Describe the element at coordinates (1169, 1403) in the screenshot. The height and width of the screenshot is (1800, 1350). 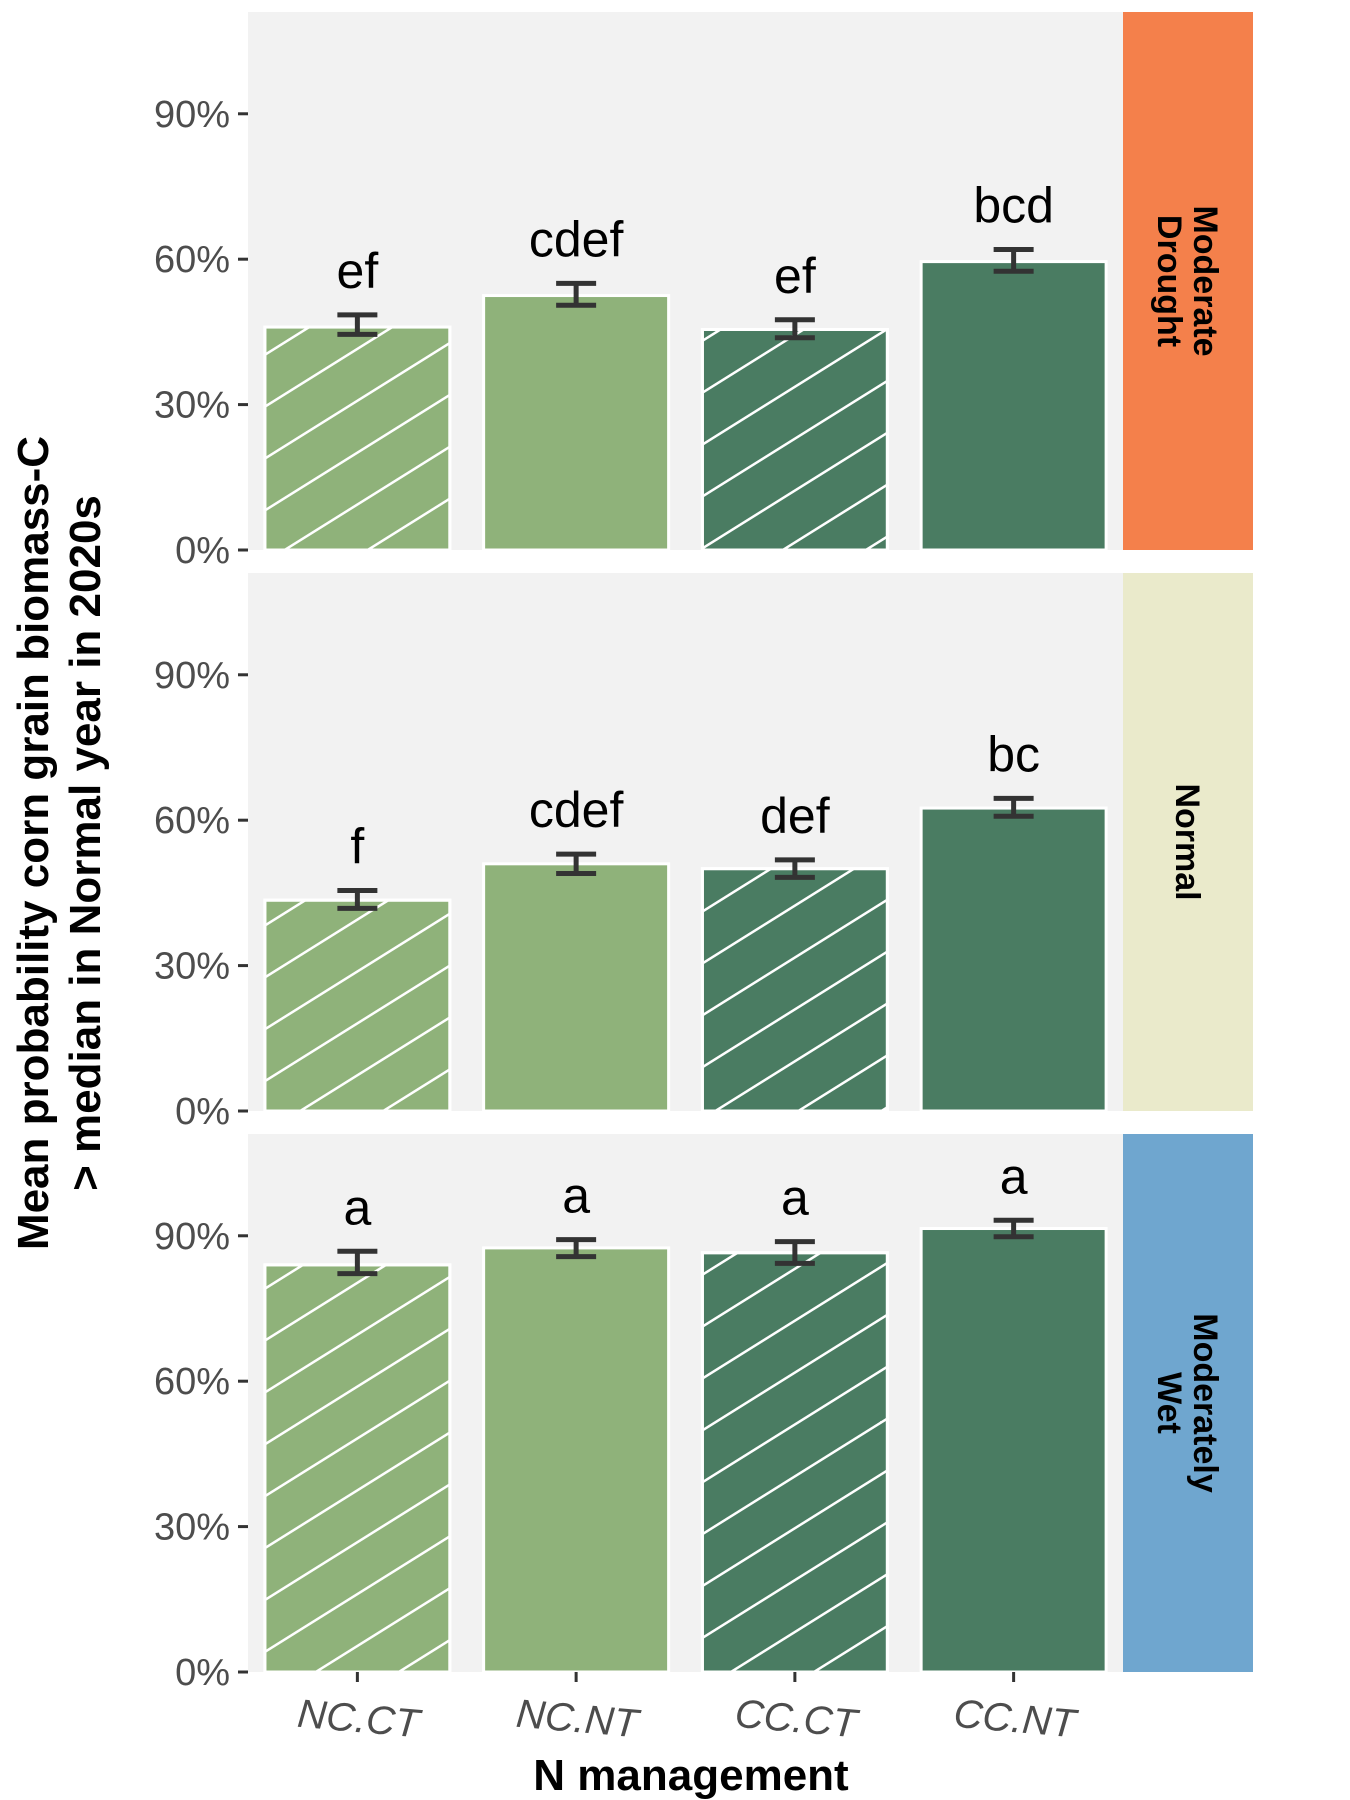
I see `facet-strip-label: Wet` at that location.